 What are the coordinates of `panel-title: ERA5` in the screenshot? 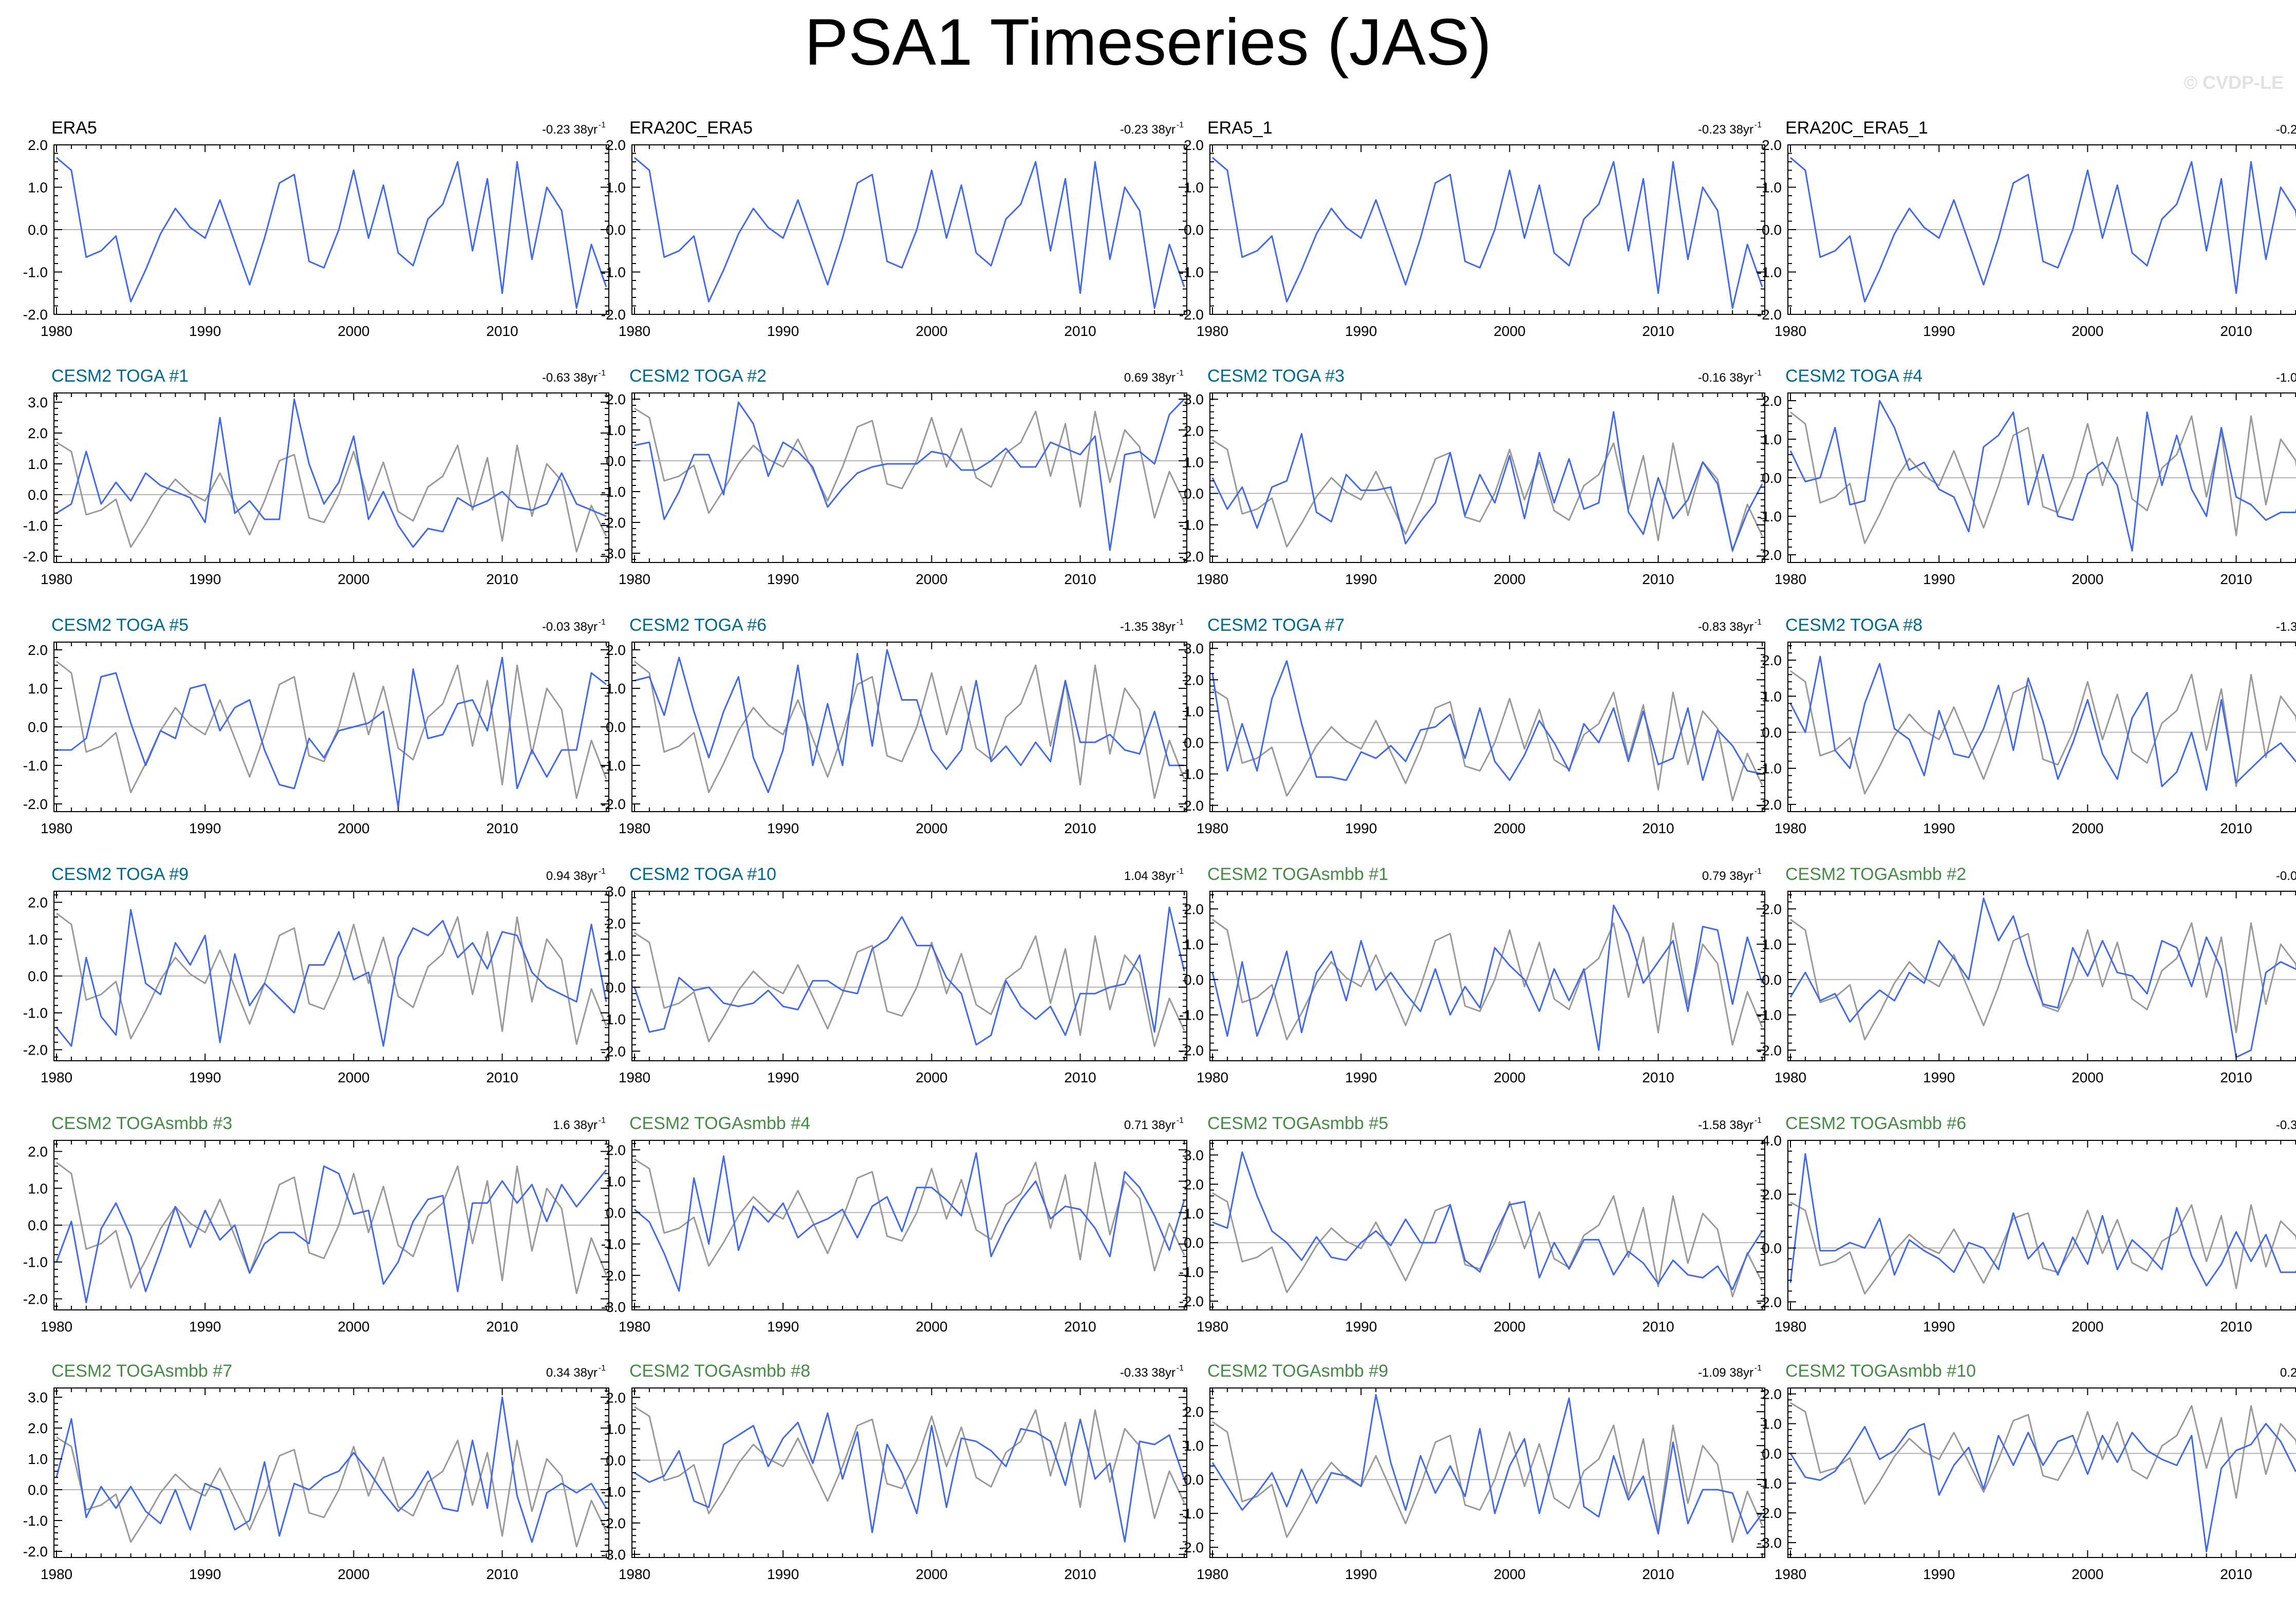 It's located at (74, 128).